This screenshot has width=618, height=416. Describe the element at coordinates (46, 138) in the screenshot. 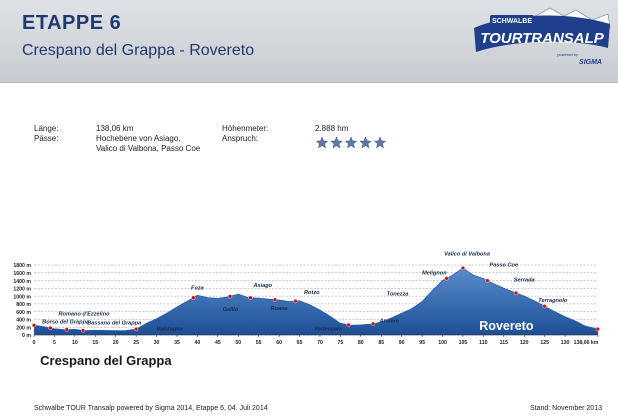

I see `passes-label: Pässe:` at that location.